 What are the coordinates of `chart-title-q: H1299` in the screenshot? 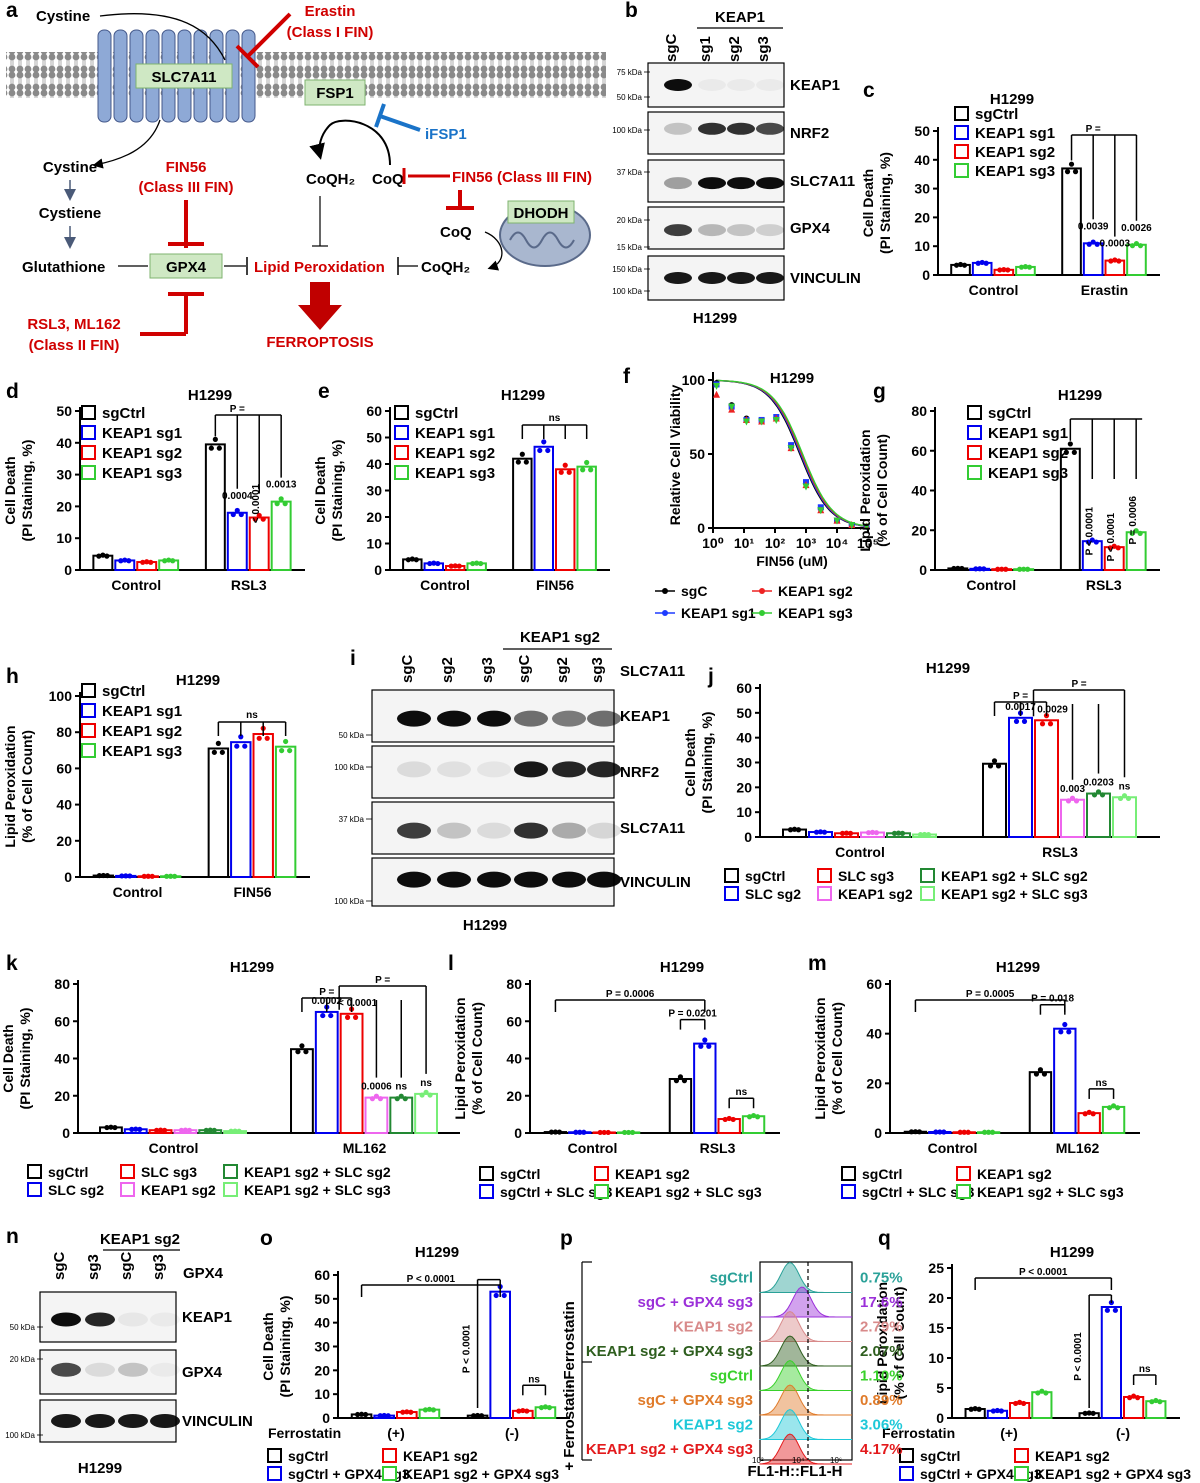 It's located at (1072, 1252).